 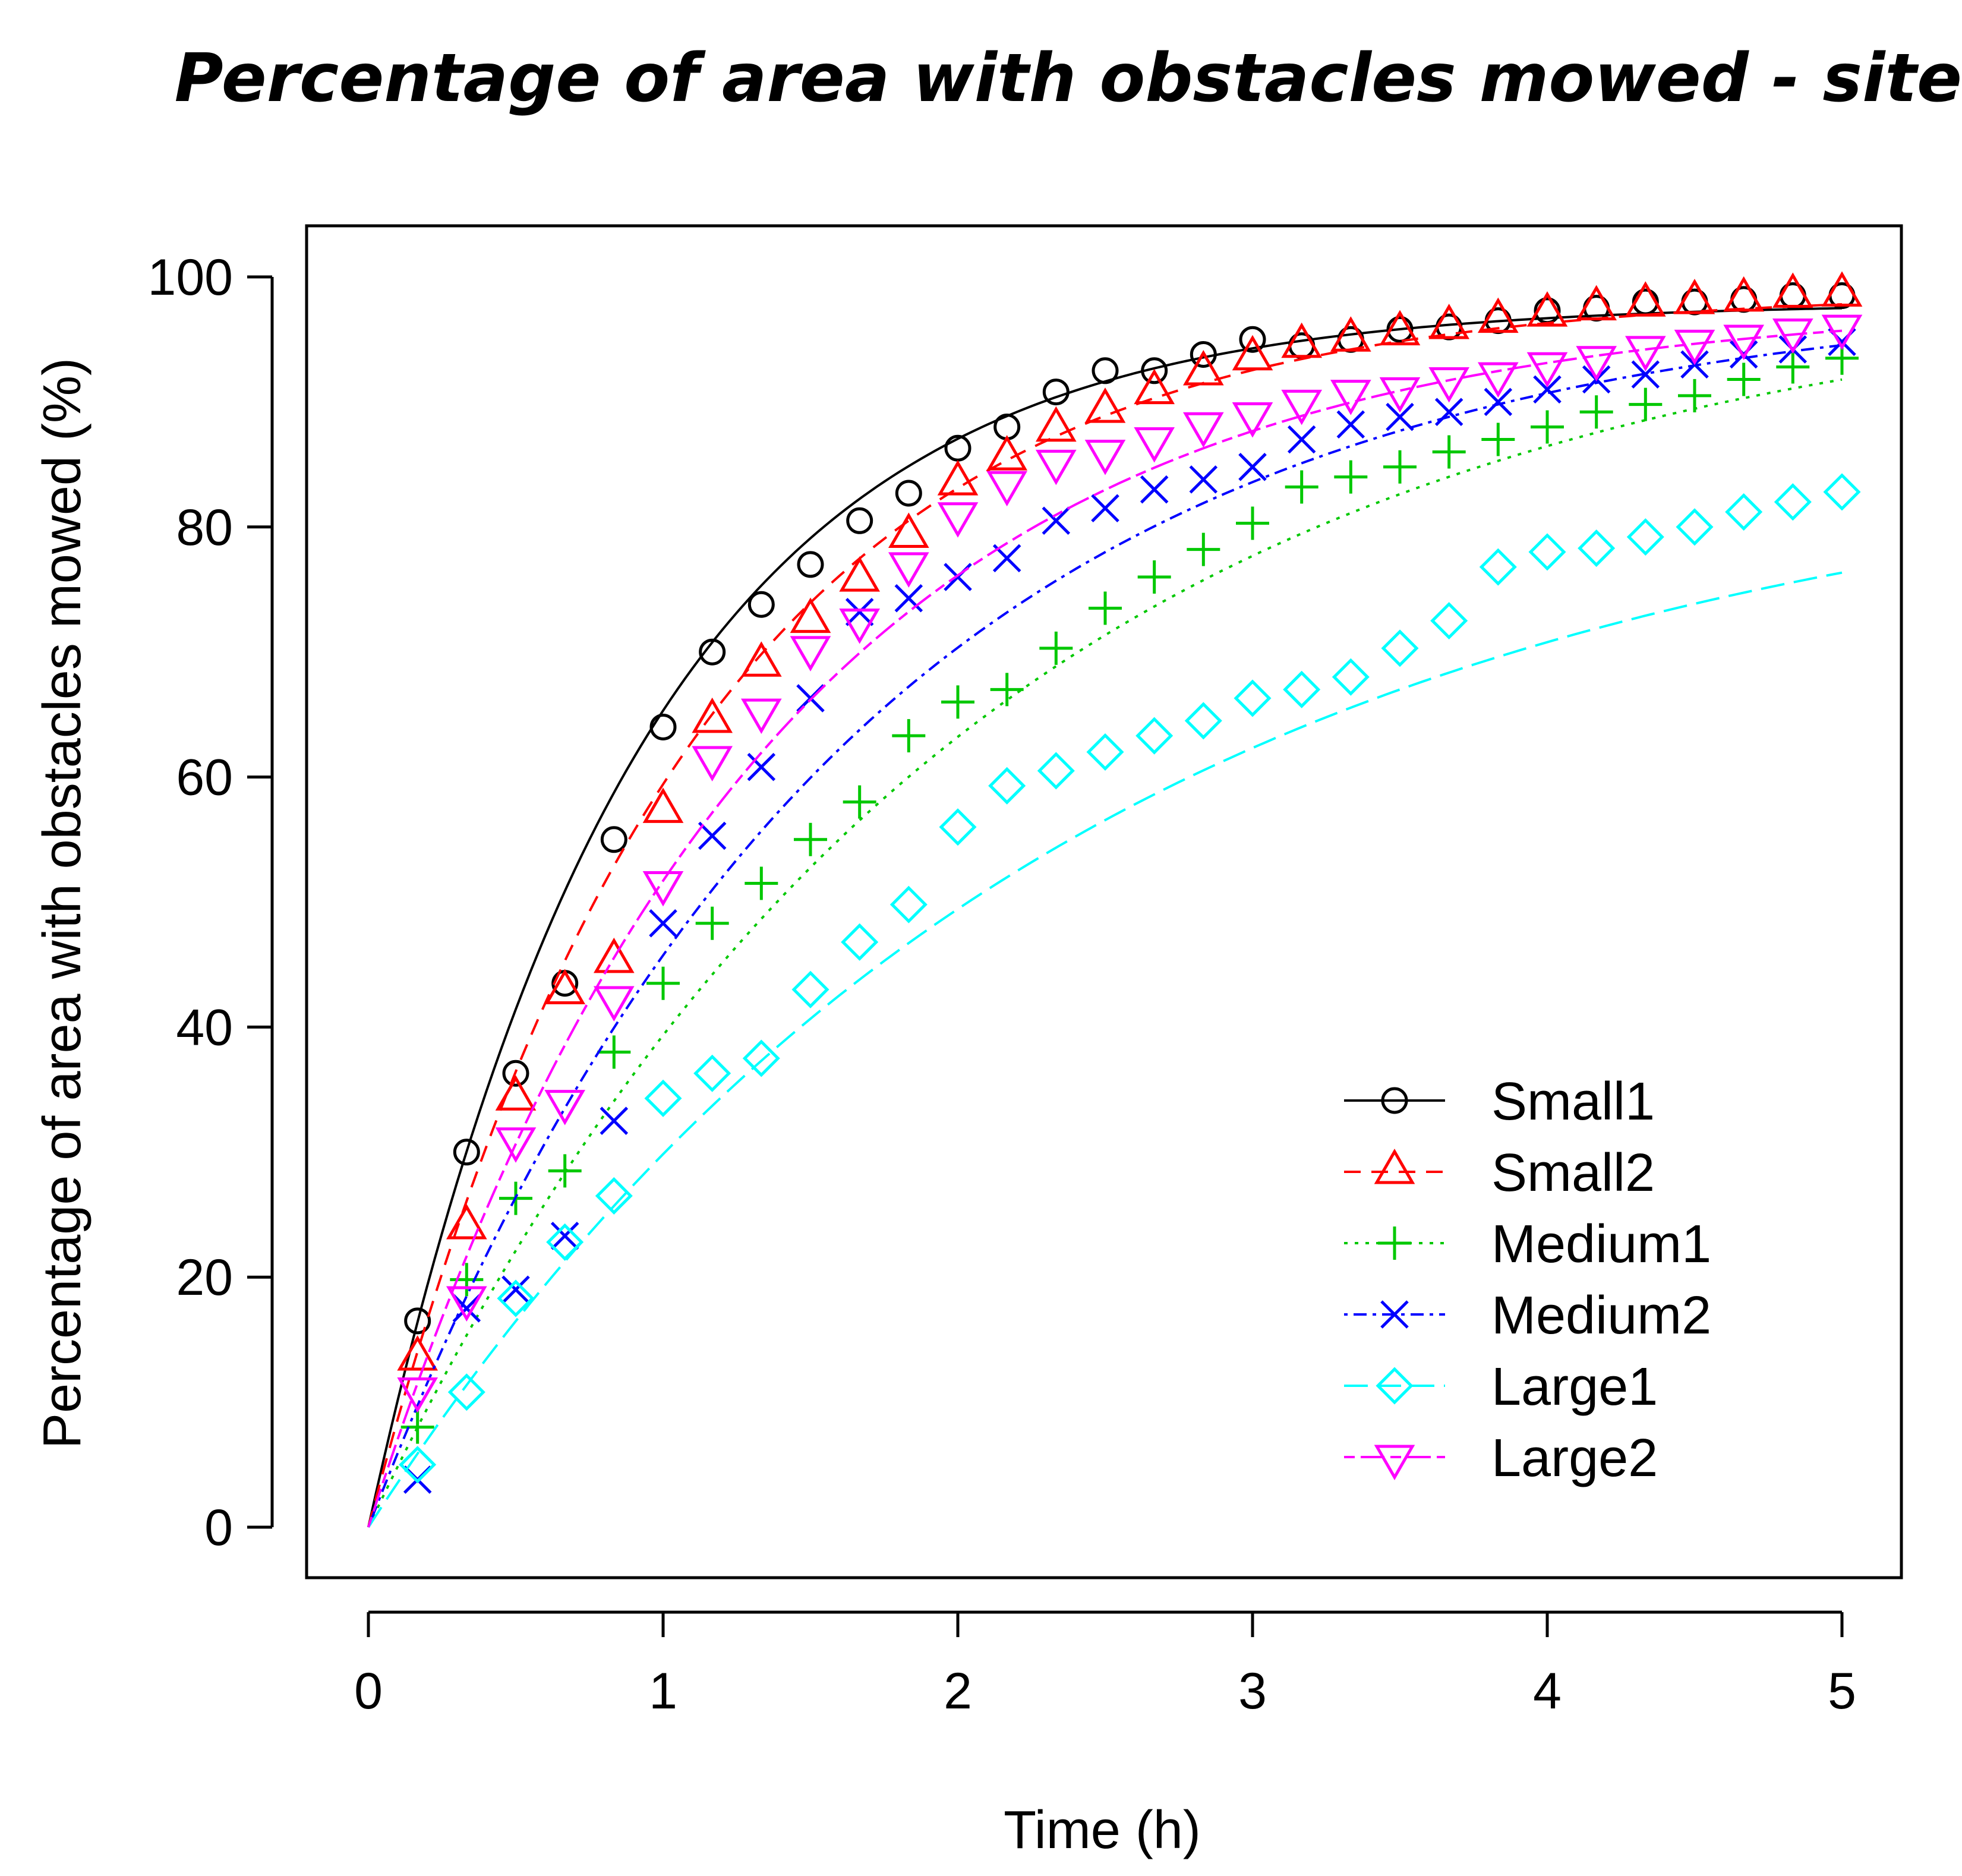 I want to click on legend-label: Large2, so click(x=1574, y=1458).